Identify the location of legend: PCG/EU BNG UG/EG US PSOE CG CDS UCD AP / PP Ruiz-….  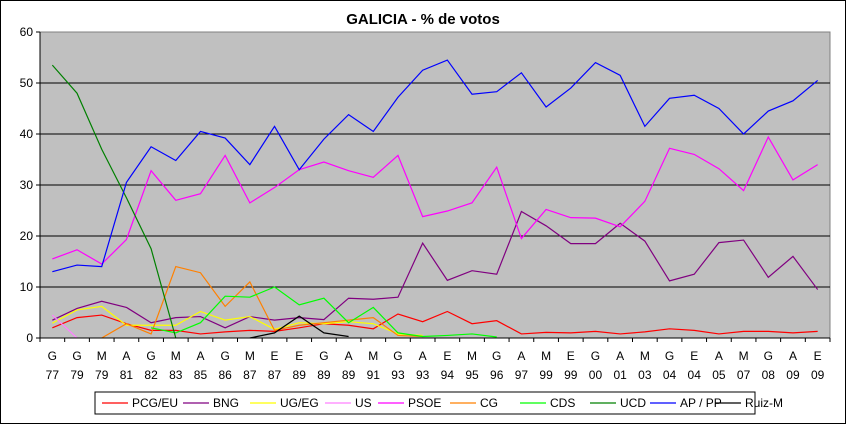
(438, 403).